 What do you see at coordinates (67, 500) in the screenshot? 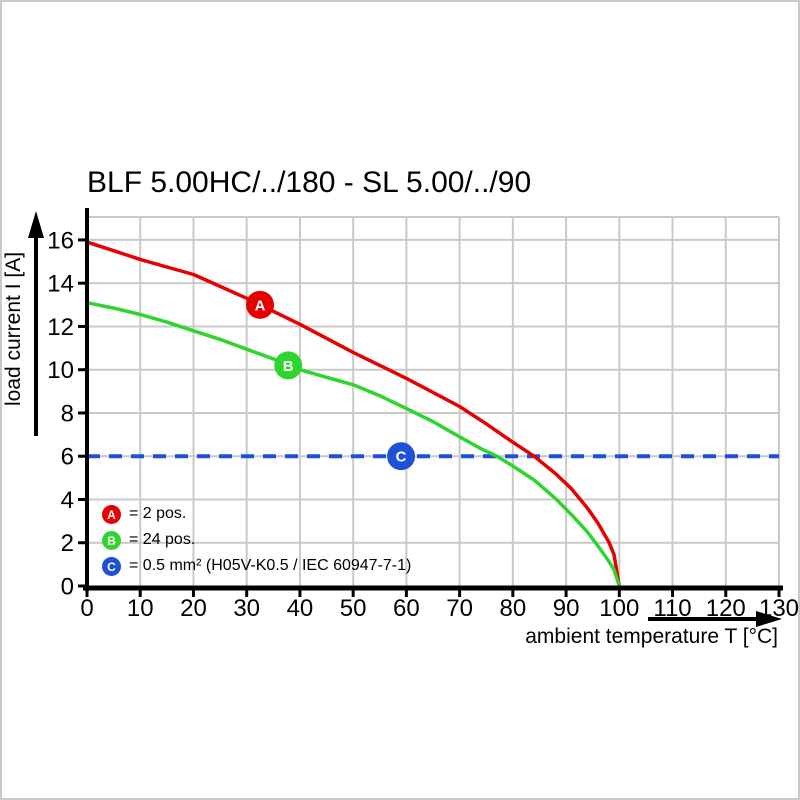
I see `y-tick-label: 4` at bounding box center [67, 500].